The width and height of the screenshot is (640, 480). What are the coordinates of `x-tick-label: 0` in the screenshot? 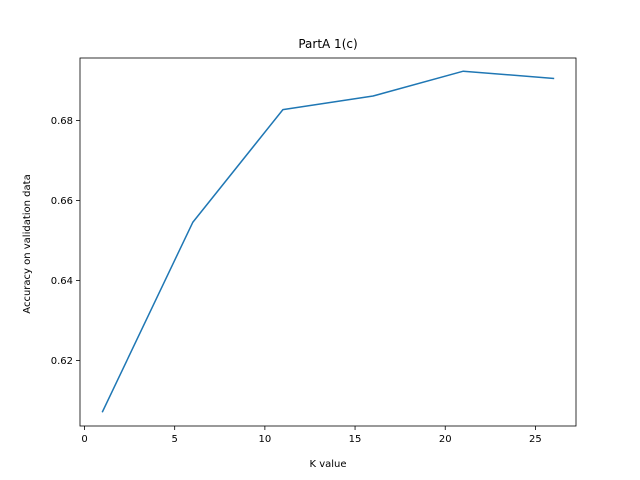 It's located at (84, 439).